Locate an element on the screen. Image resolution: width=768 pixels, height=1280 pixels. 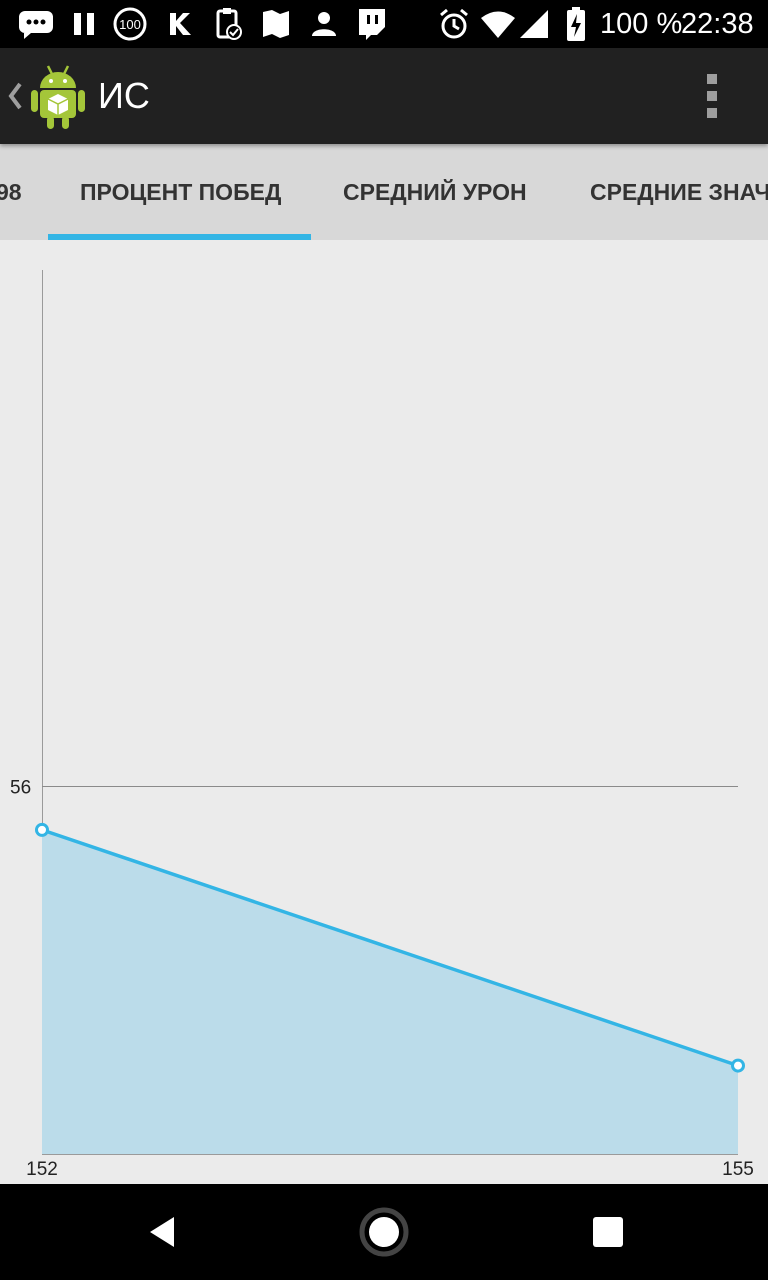
pause-icon is located at coordinates (84, 24).